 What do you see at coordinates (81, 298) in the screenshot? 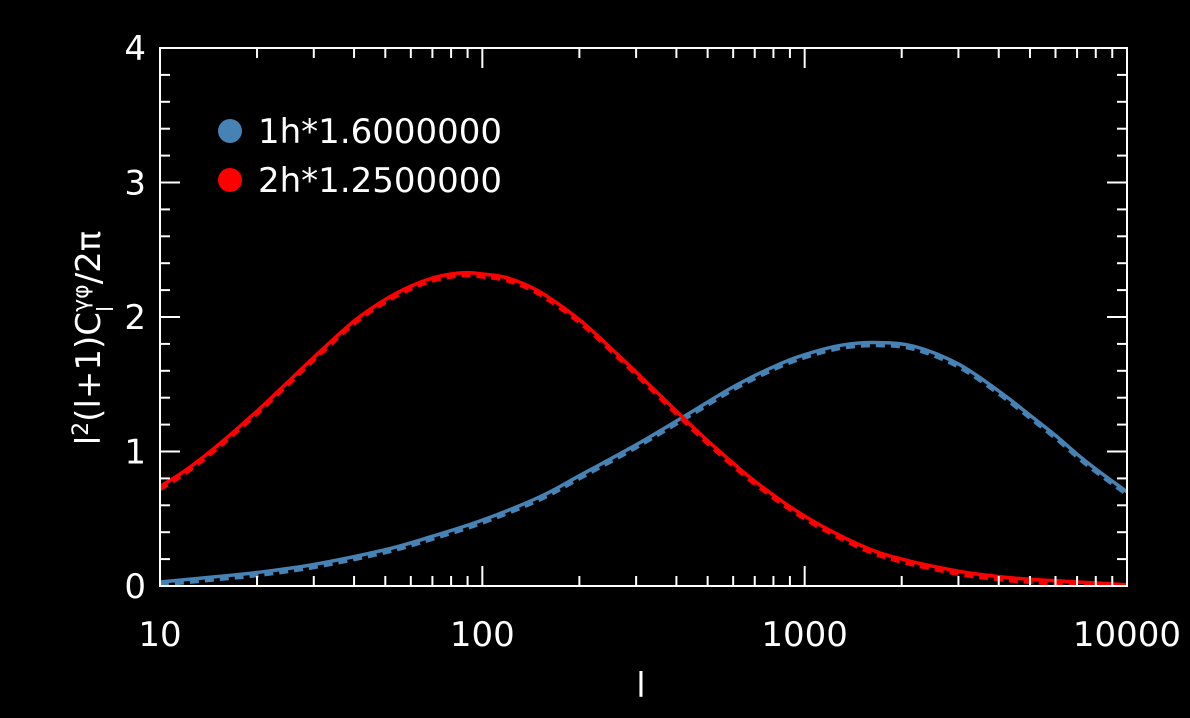
I see `y-axis-label-sup: γφ` at bounding box center [81, 298].